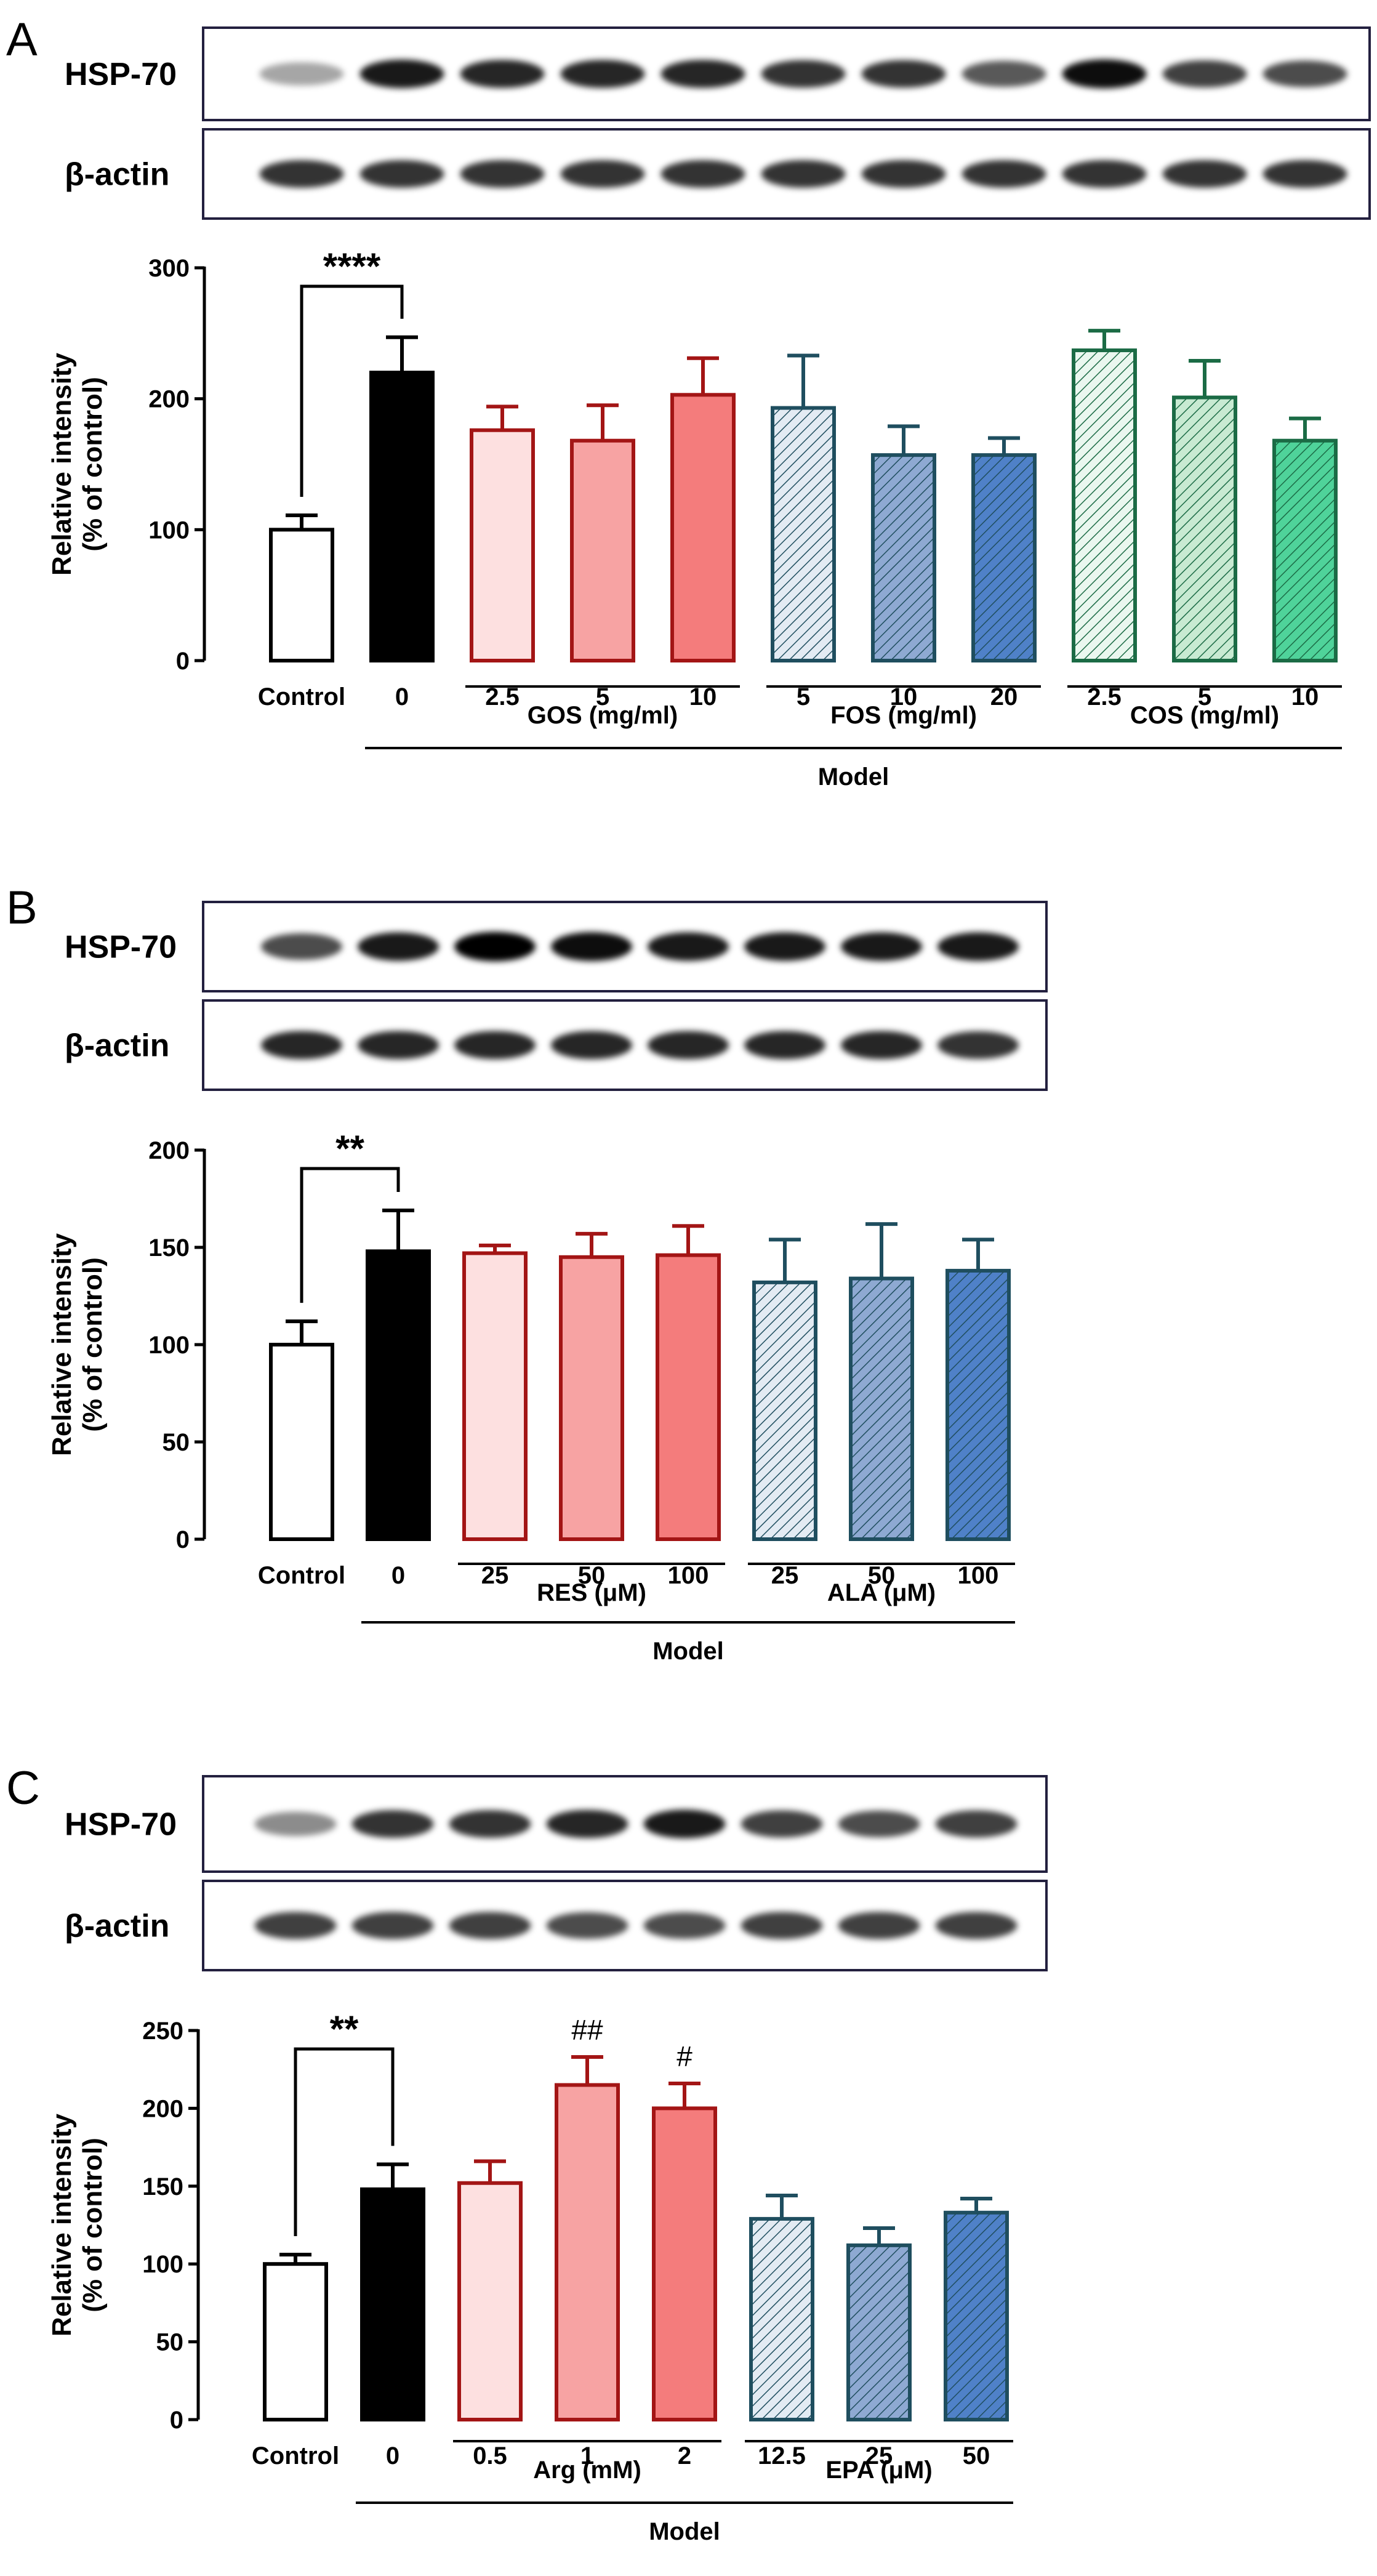 The height and width of the screenshot is (2576, 1377). I want to click on group-label: RES (μM), so click(591, 1592).